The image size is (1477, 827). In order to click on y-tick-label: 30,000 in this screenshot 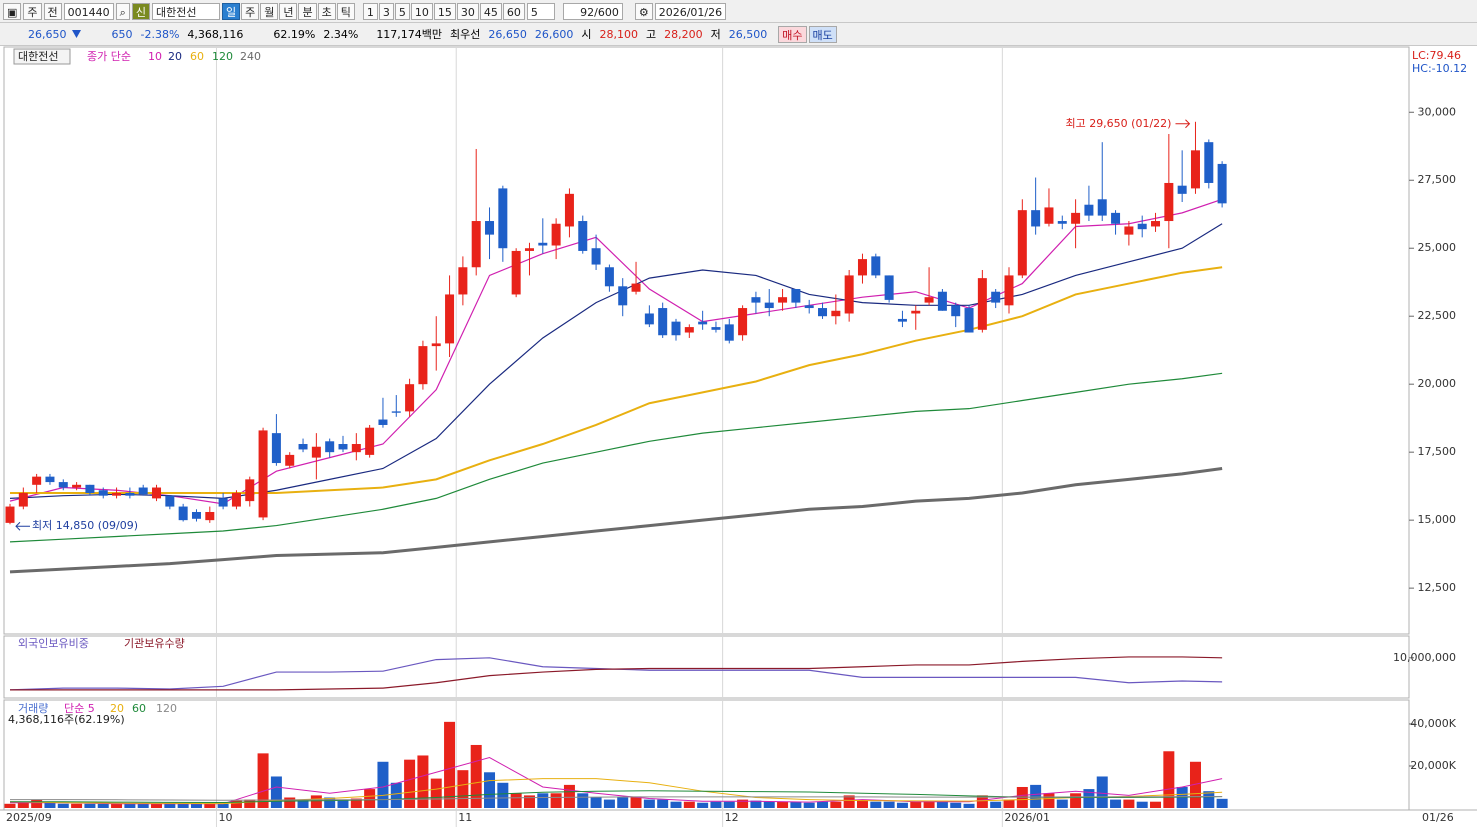, I will do `click(1437, 111)`.